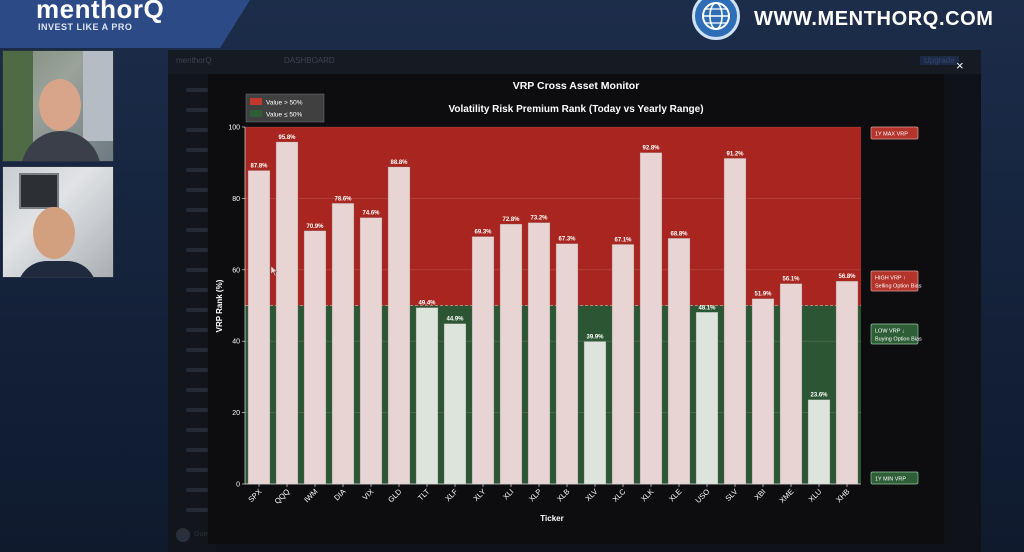  I want to click on bar-gld, so click(399, 325).